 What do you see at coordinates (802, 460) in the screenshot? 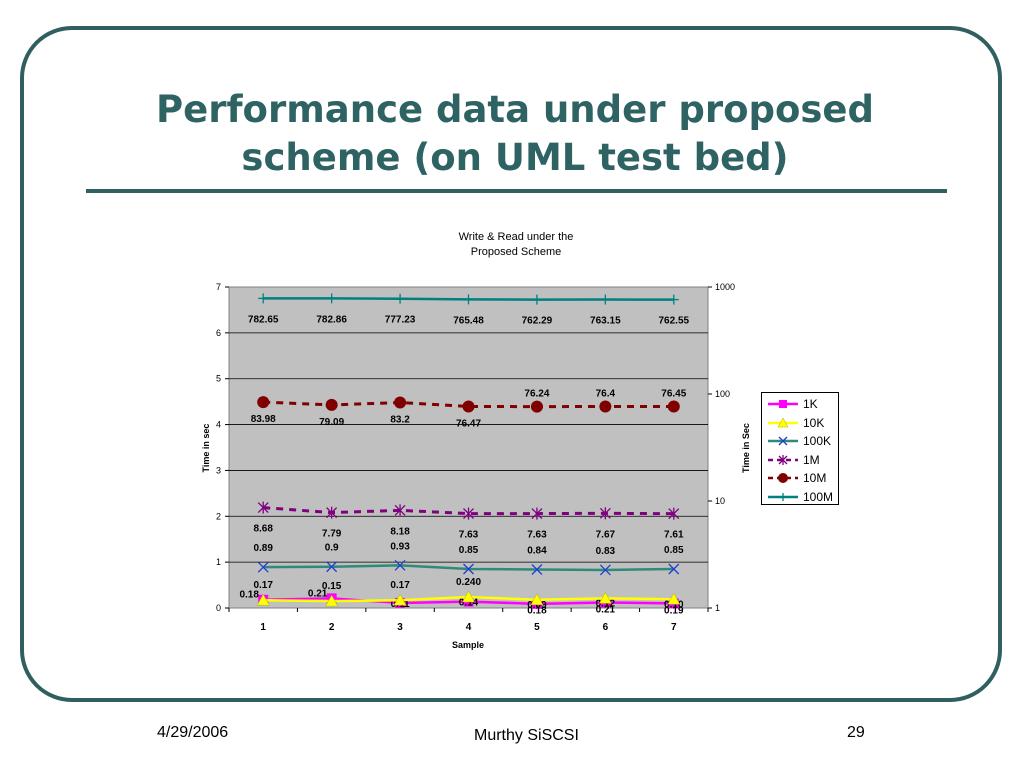
I see `legend-item-1m: 1M` at bounding box center [802, 460].